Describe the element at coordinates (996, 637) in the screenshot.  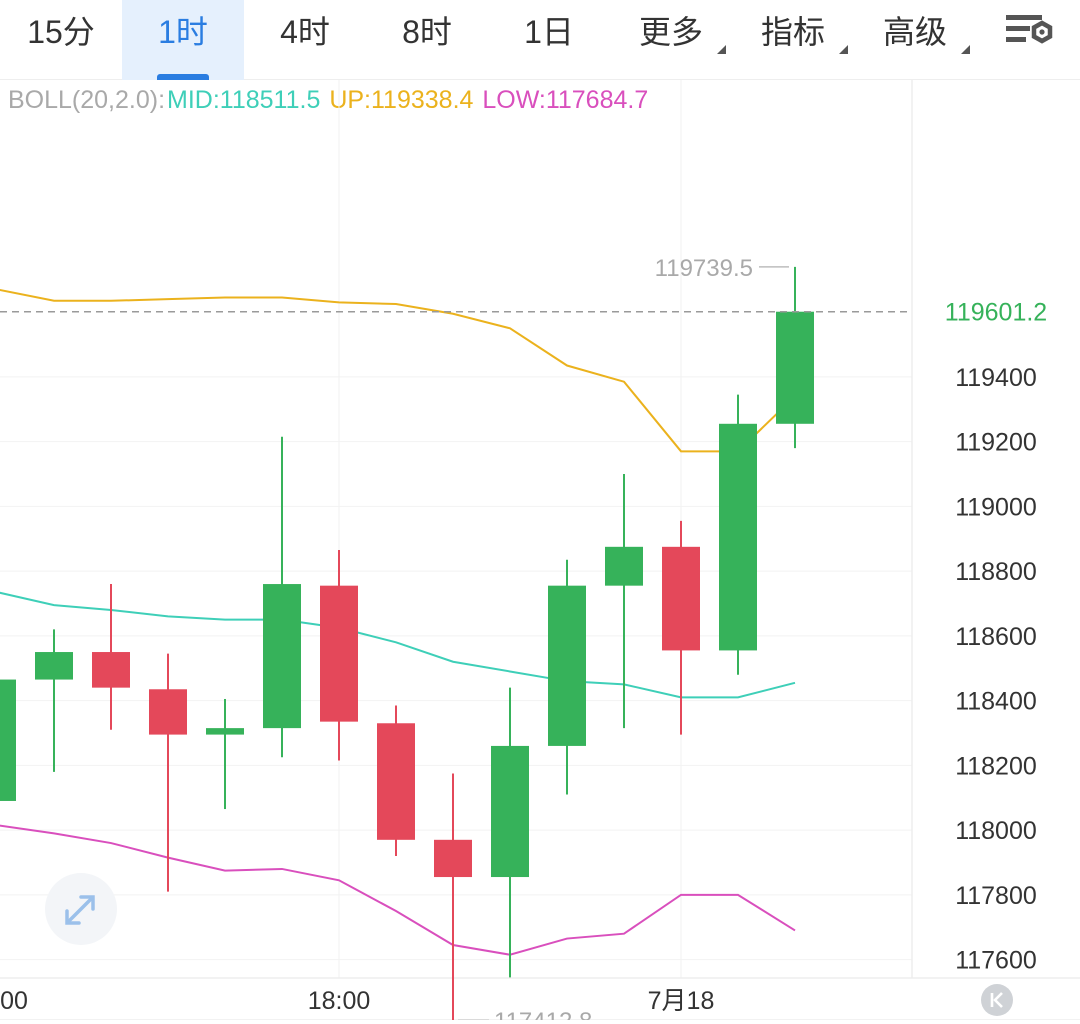
I see `y-tick-label: 118600` at that location.